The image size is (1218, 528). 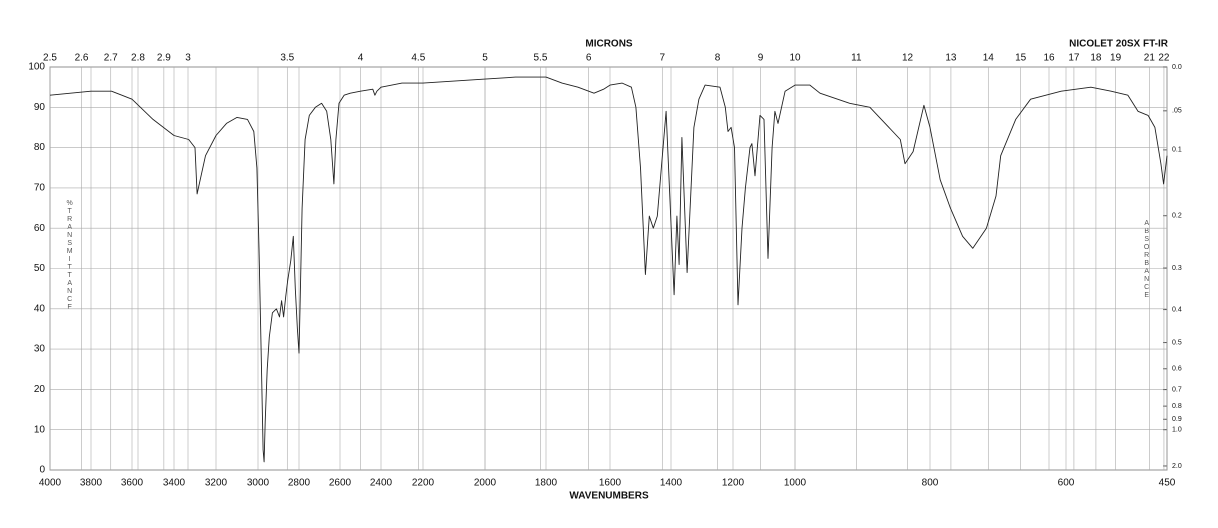 I want to click on y2-tick-label: 0.0, so click(x=1177, y=67).